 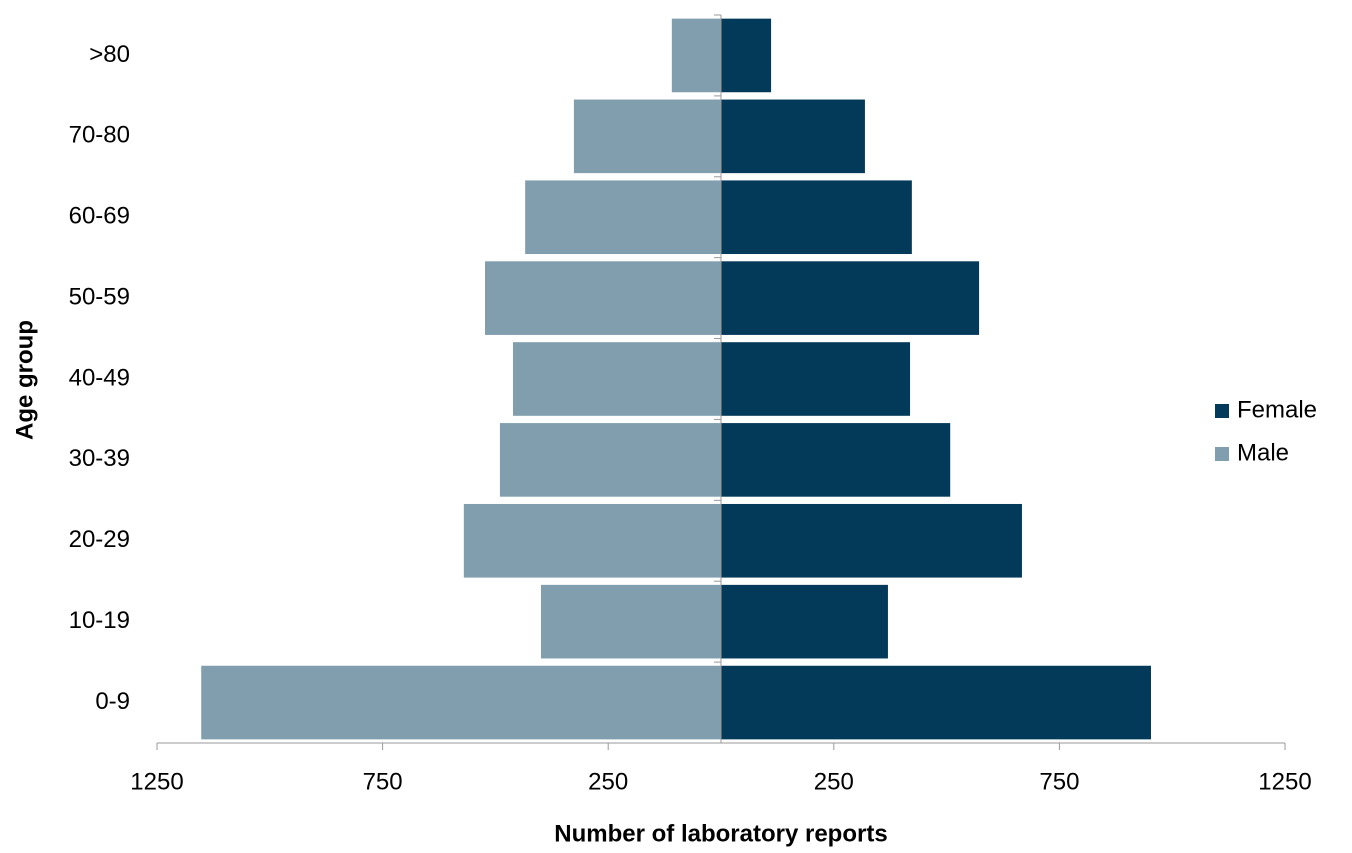 I want to click on y-tick-label: 10-19, so click(x=99, y=620).